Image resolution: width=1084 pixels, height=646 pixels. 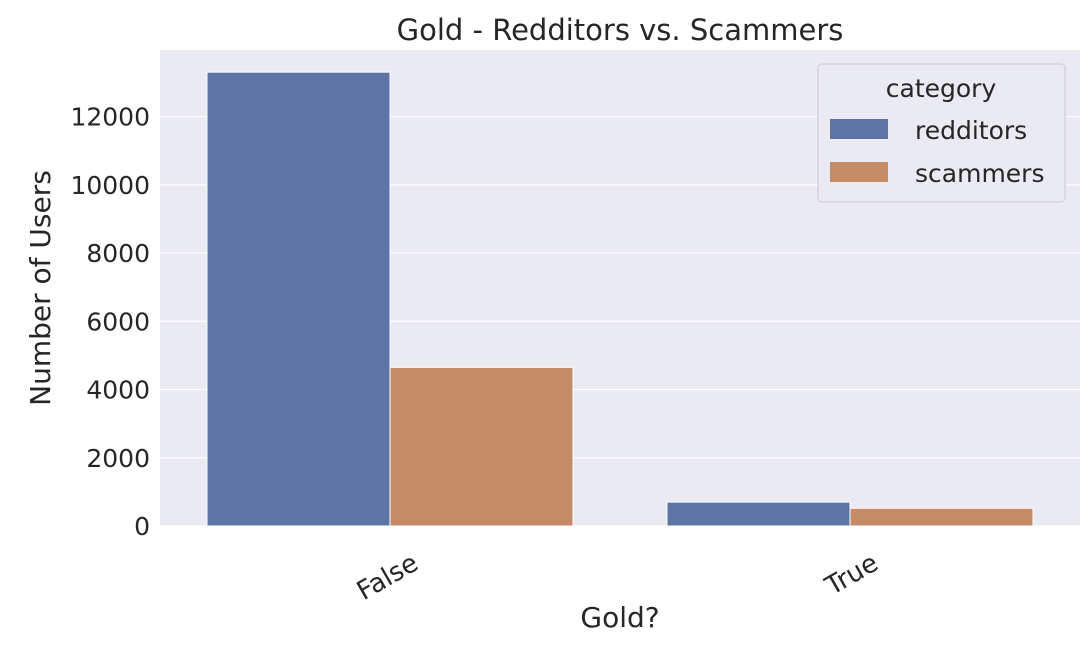 What do you see at coordinates (971, 130) in the screenshot?
I see `legend-label-redditors: redditors` at bounding box center [971, 130].